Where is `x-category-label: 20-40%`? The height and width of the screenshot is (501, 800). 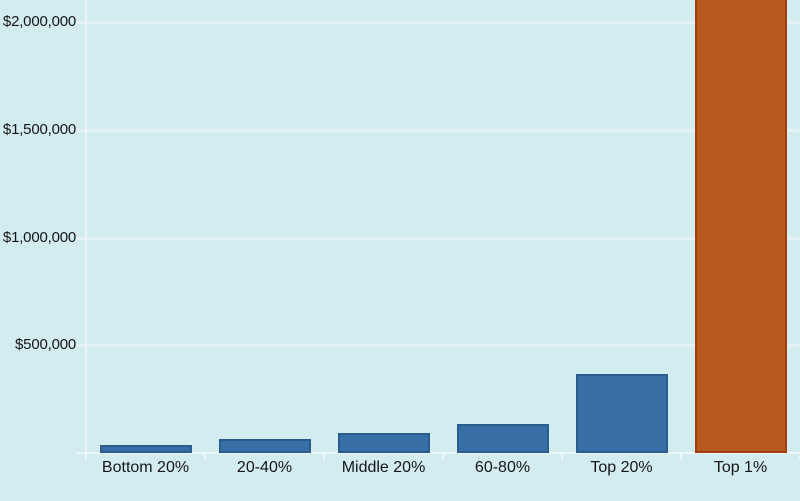
x-category-label: 20-40% is located at coordinates (264, 467).